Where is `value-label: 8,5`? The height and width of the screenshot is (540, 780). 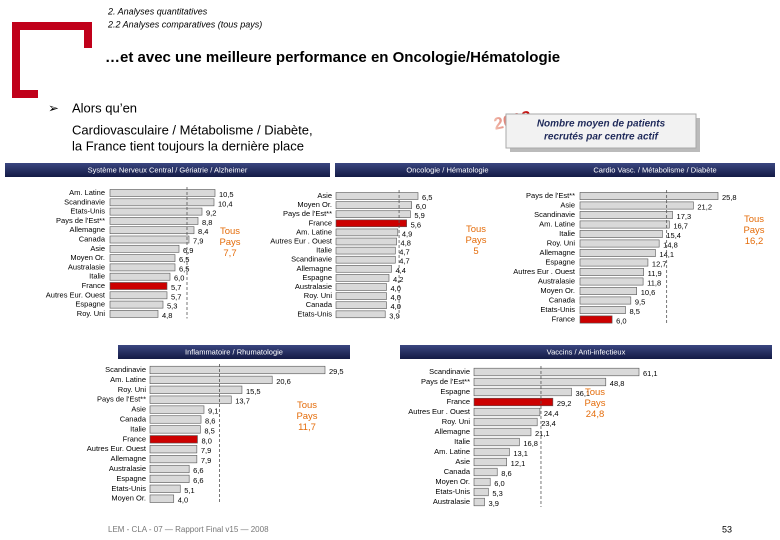 value-label: 8,5 is located at coordinates (209, 430).